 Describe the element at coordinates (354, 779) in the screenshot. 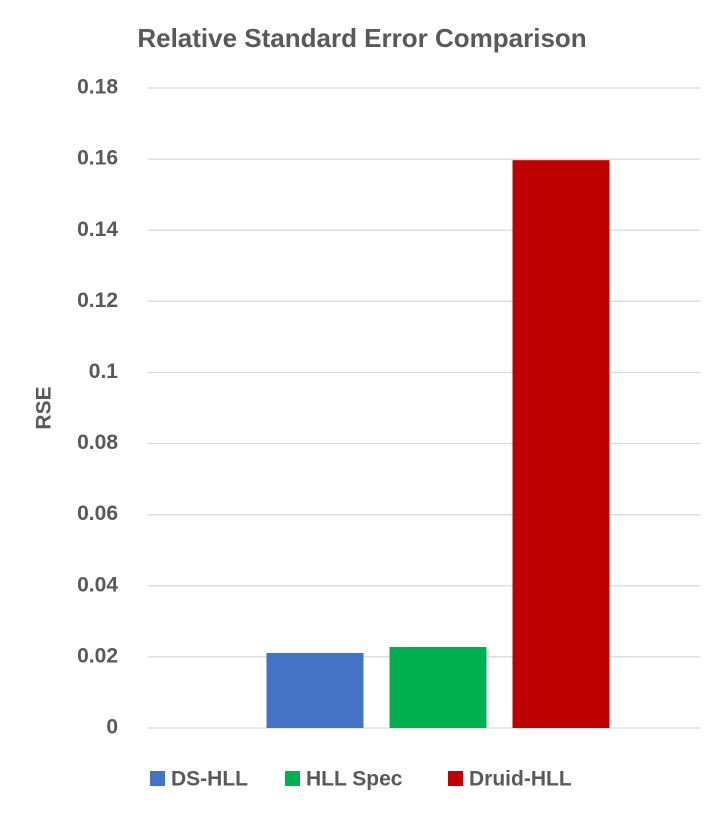

I see `legend-label: HLL Spec` at that location.